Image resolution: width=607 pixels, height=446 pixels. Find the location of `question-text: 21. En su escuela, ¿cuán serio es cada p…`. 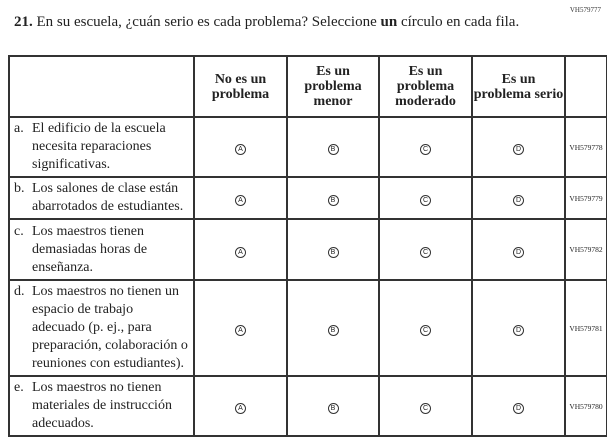

question-text: 21. En su escuela, ¿cuán serio es cada p… is located at coordinates (267, 22).